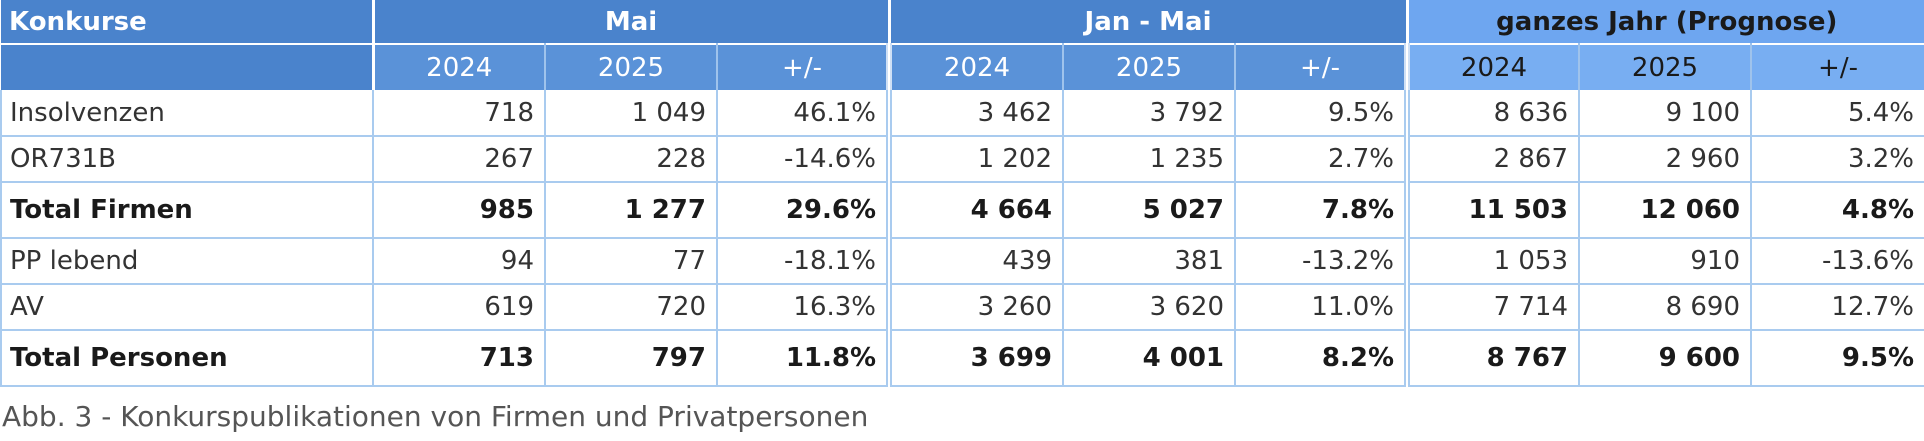 This screenshot has height=441, width=1924. Describe the element at coordinates (1322, 358) in the screenshot. I see `table-cell: 8.2%` at that location.